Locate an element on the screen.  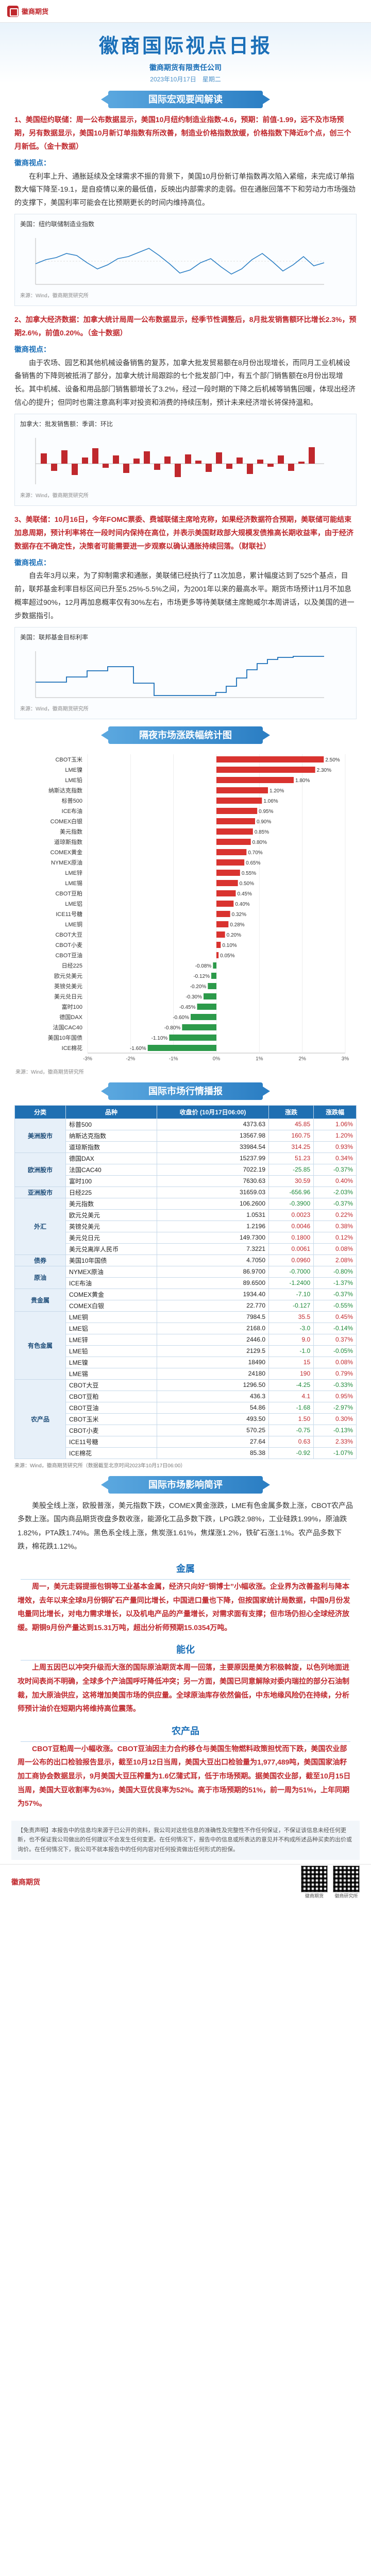
value-label: 0.40% is located at coordinates (242, 904).